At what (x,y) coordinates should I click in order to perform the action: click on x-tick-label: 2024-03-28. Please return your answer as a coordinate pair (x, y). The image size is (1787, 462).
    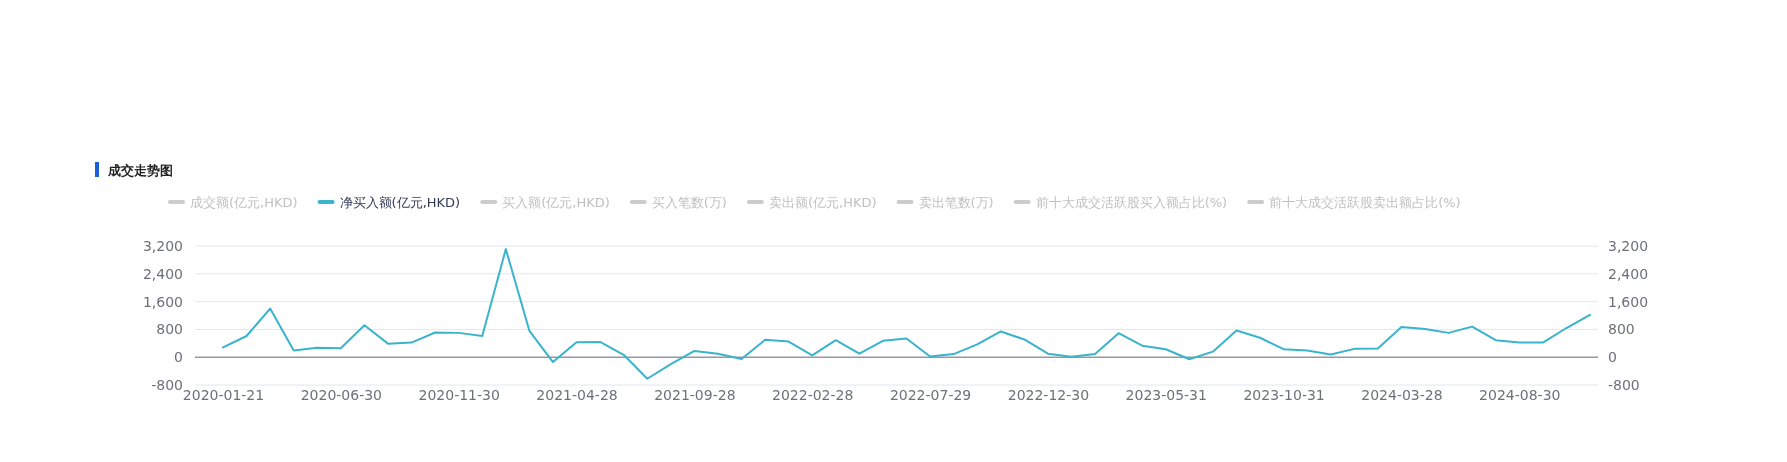
    Looking at the image, I should click on (1402, 395).